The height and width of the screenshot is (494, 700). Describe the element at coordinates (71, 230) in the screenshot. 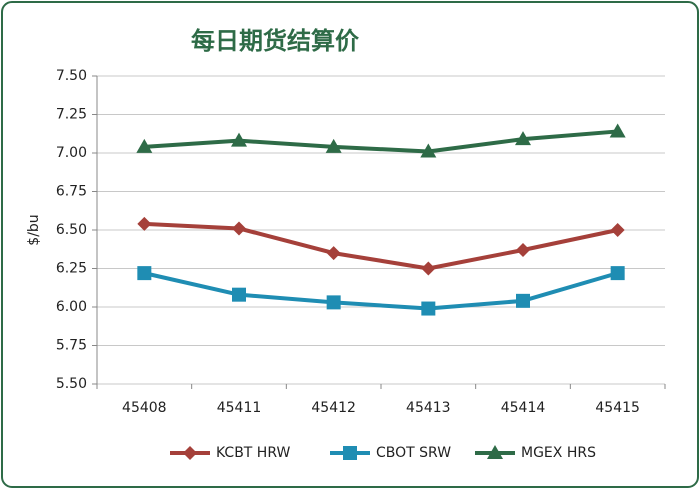

I see `y-tick-label: 6.50` at that location.